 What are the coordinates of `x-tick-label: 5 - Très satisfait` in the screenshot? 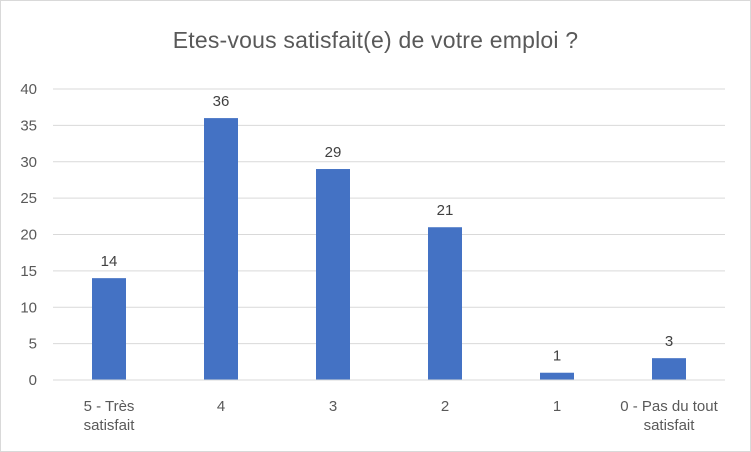 It's located at (110, 416).